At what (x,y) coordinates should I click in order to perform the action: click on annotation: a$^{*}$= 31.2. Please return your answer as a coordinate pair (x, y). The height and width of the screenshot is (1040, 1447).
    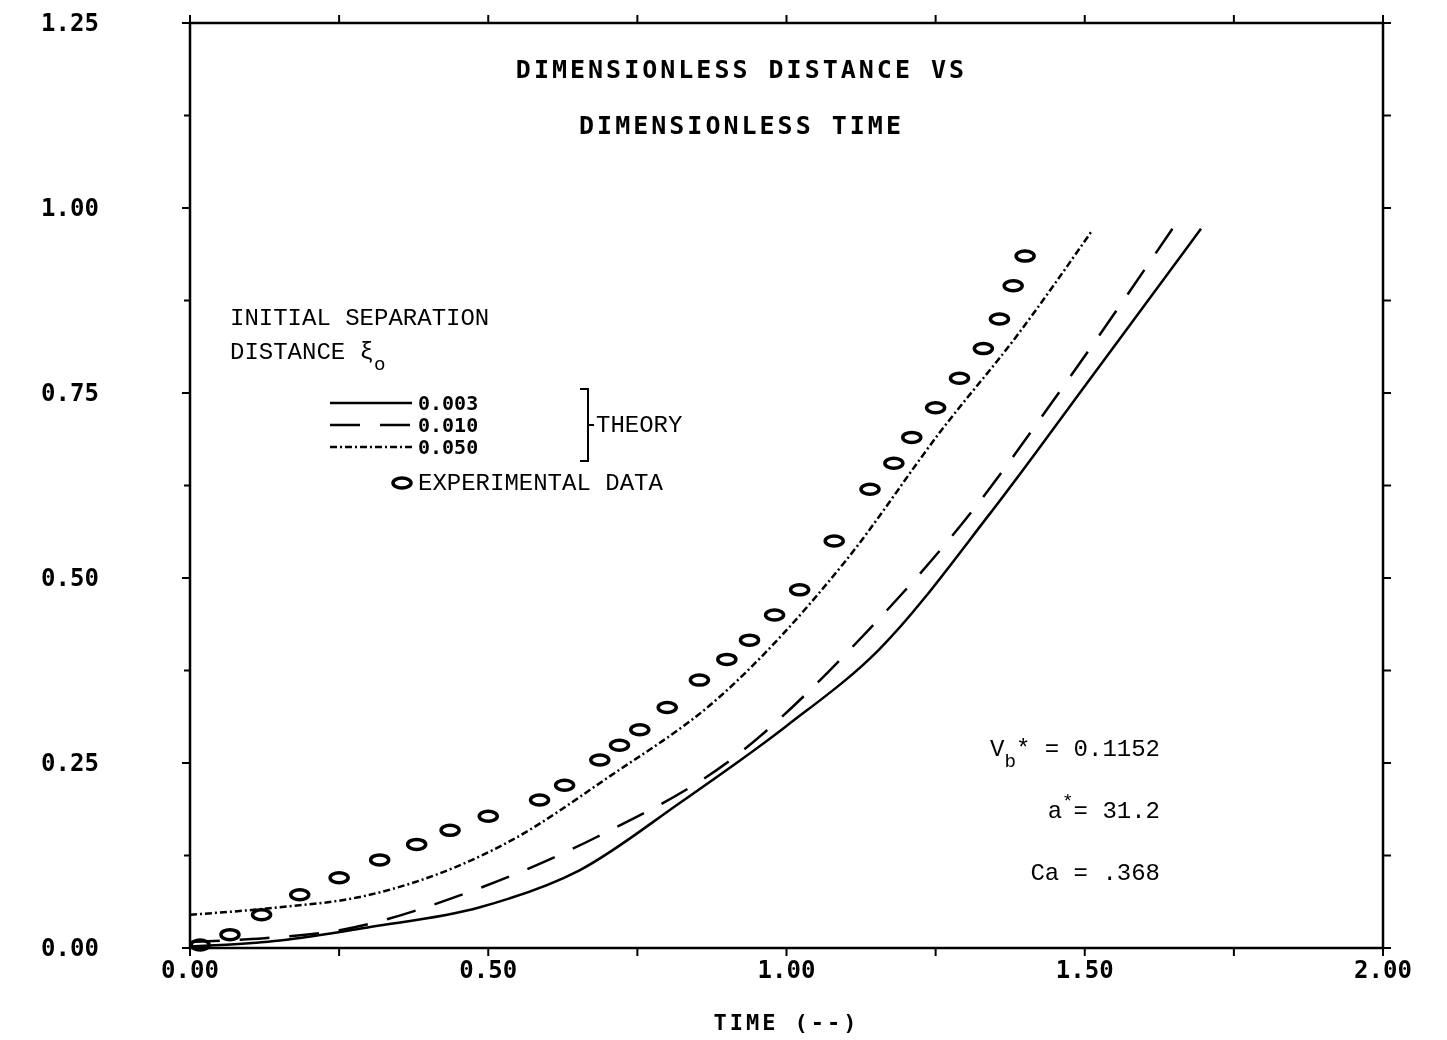
    Looking at the image, I should click on (1103, 808).